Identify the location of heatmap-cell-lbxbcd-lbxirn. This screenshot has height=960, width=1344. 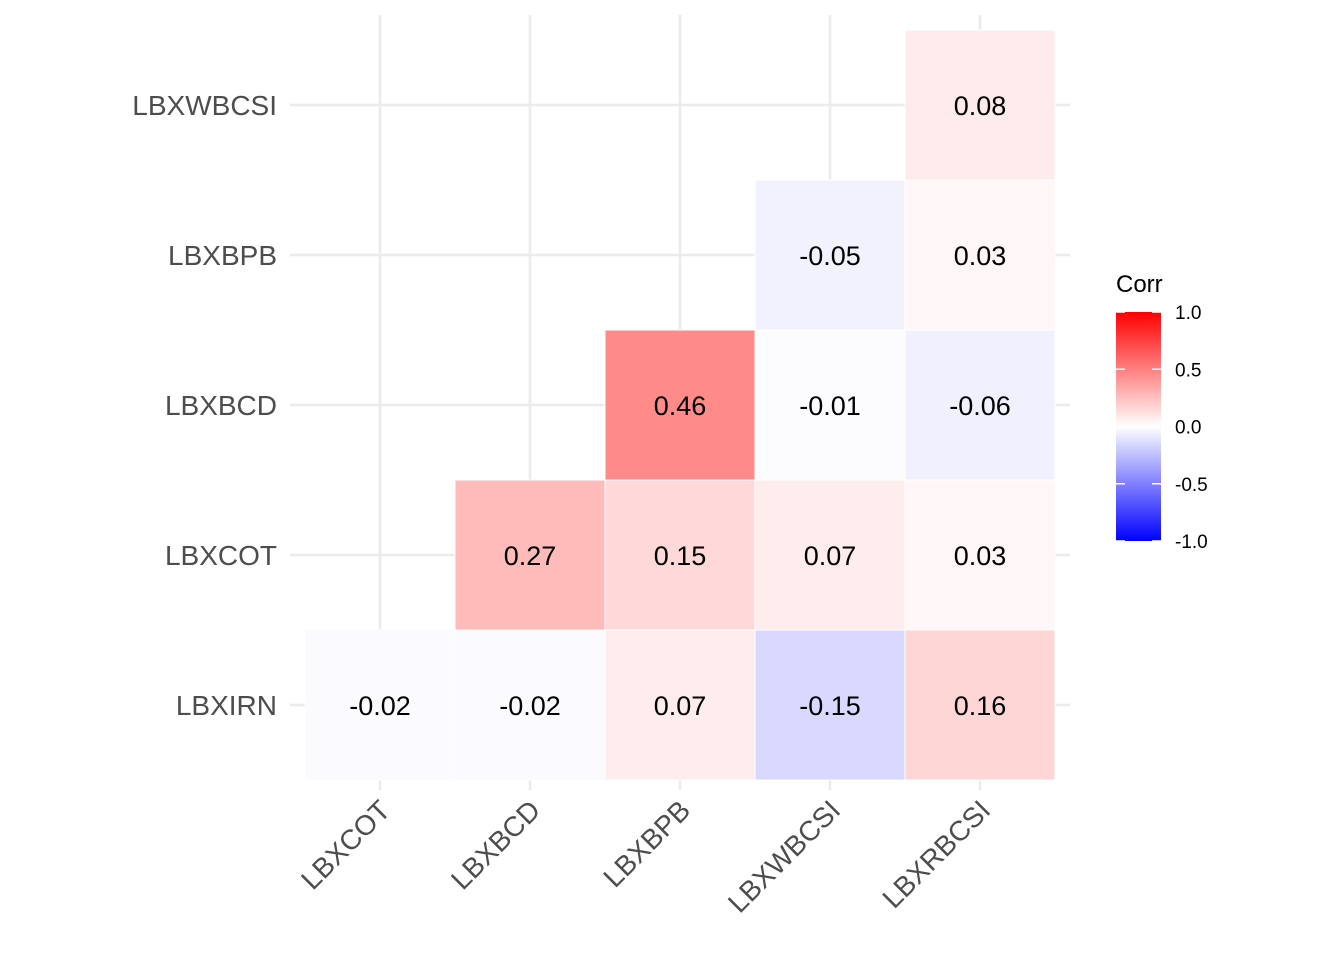
(530, 705).